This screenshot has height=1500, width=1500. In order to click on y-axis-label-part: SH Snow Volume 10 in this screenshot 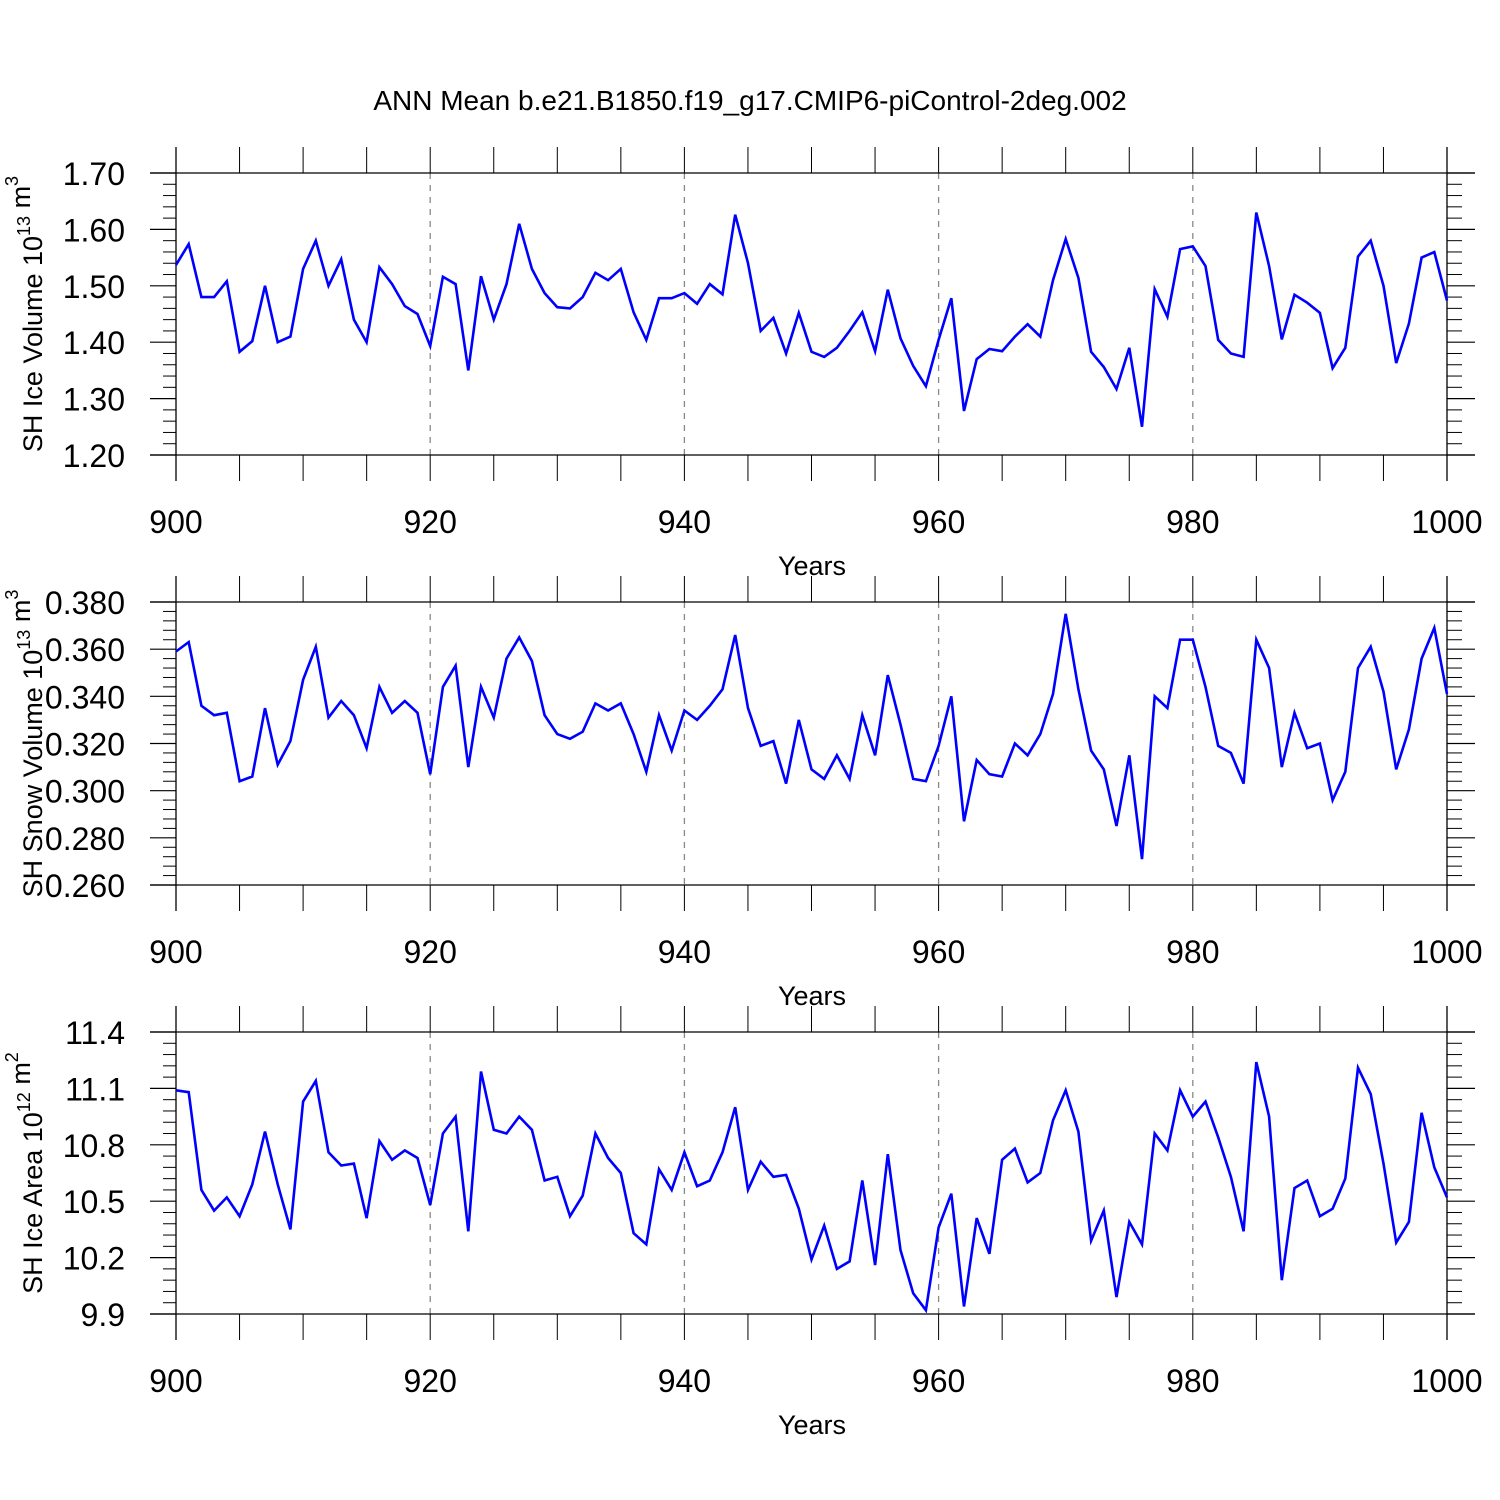, I will do `click(33, 774)`.